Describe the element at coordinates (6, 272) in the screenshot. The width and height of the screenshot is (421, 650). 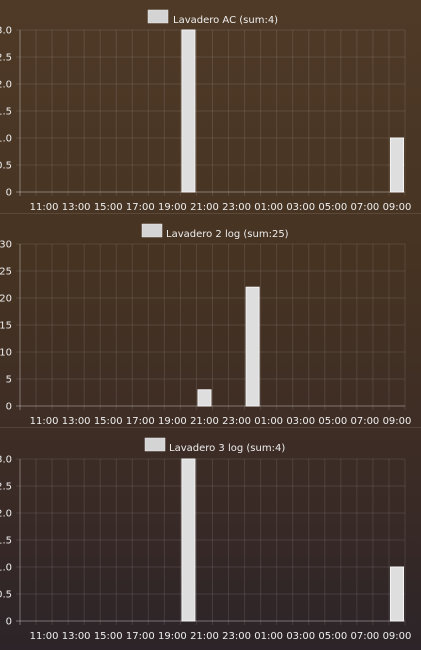
I see `y-tick-label: 25` at that location.